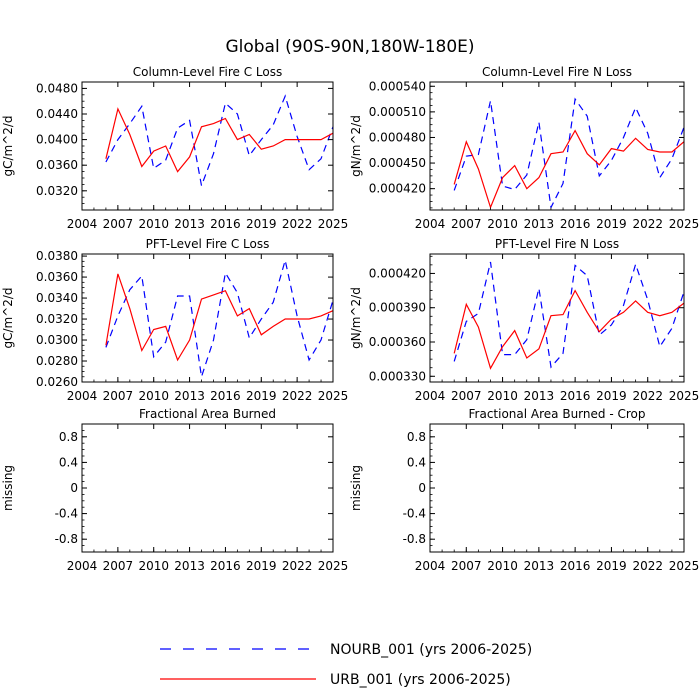  What do you see at coordinates (397, 86) in the screenshot?
I see `y-tick-label: 0.000540` at bounding box center [397, 86].